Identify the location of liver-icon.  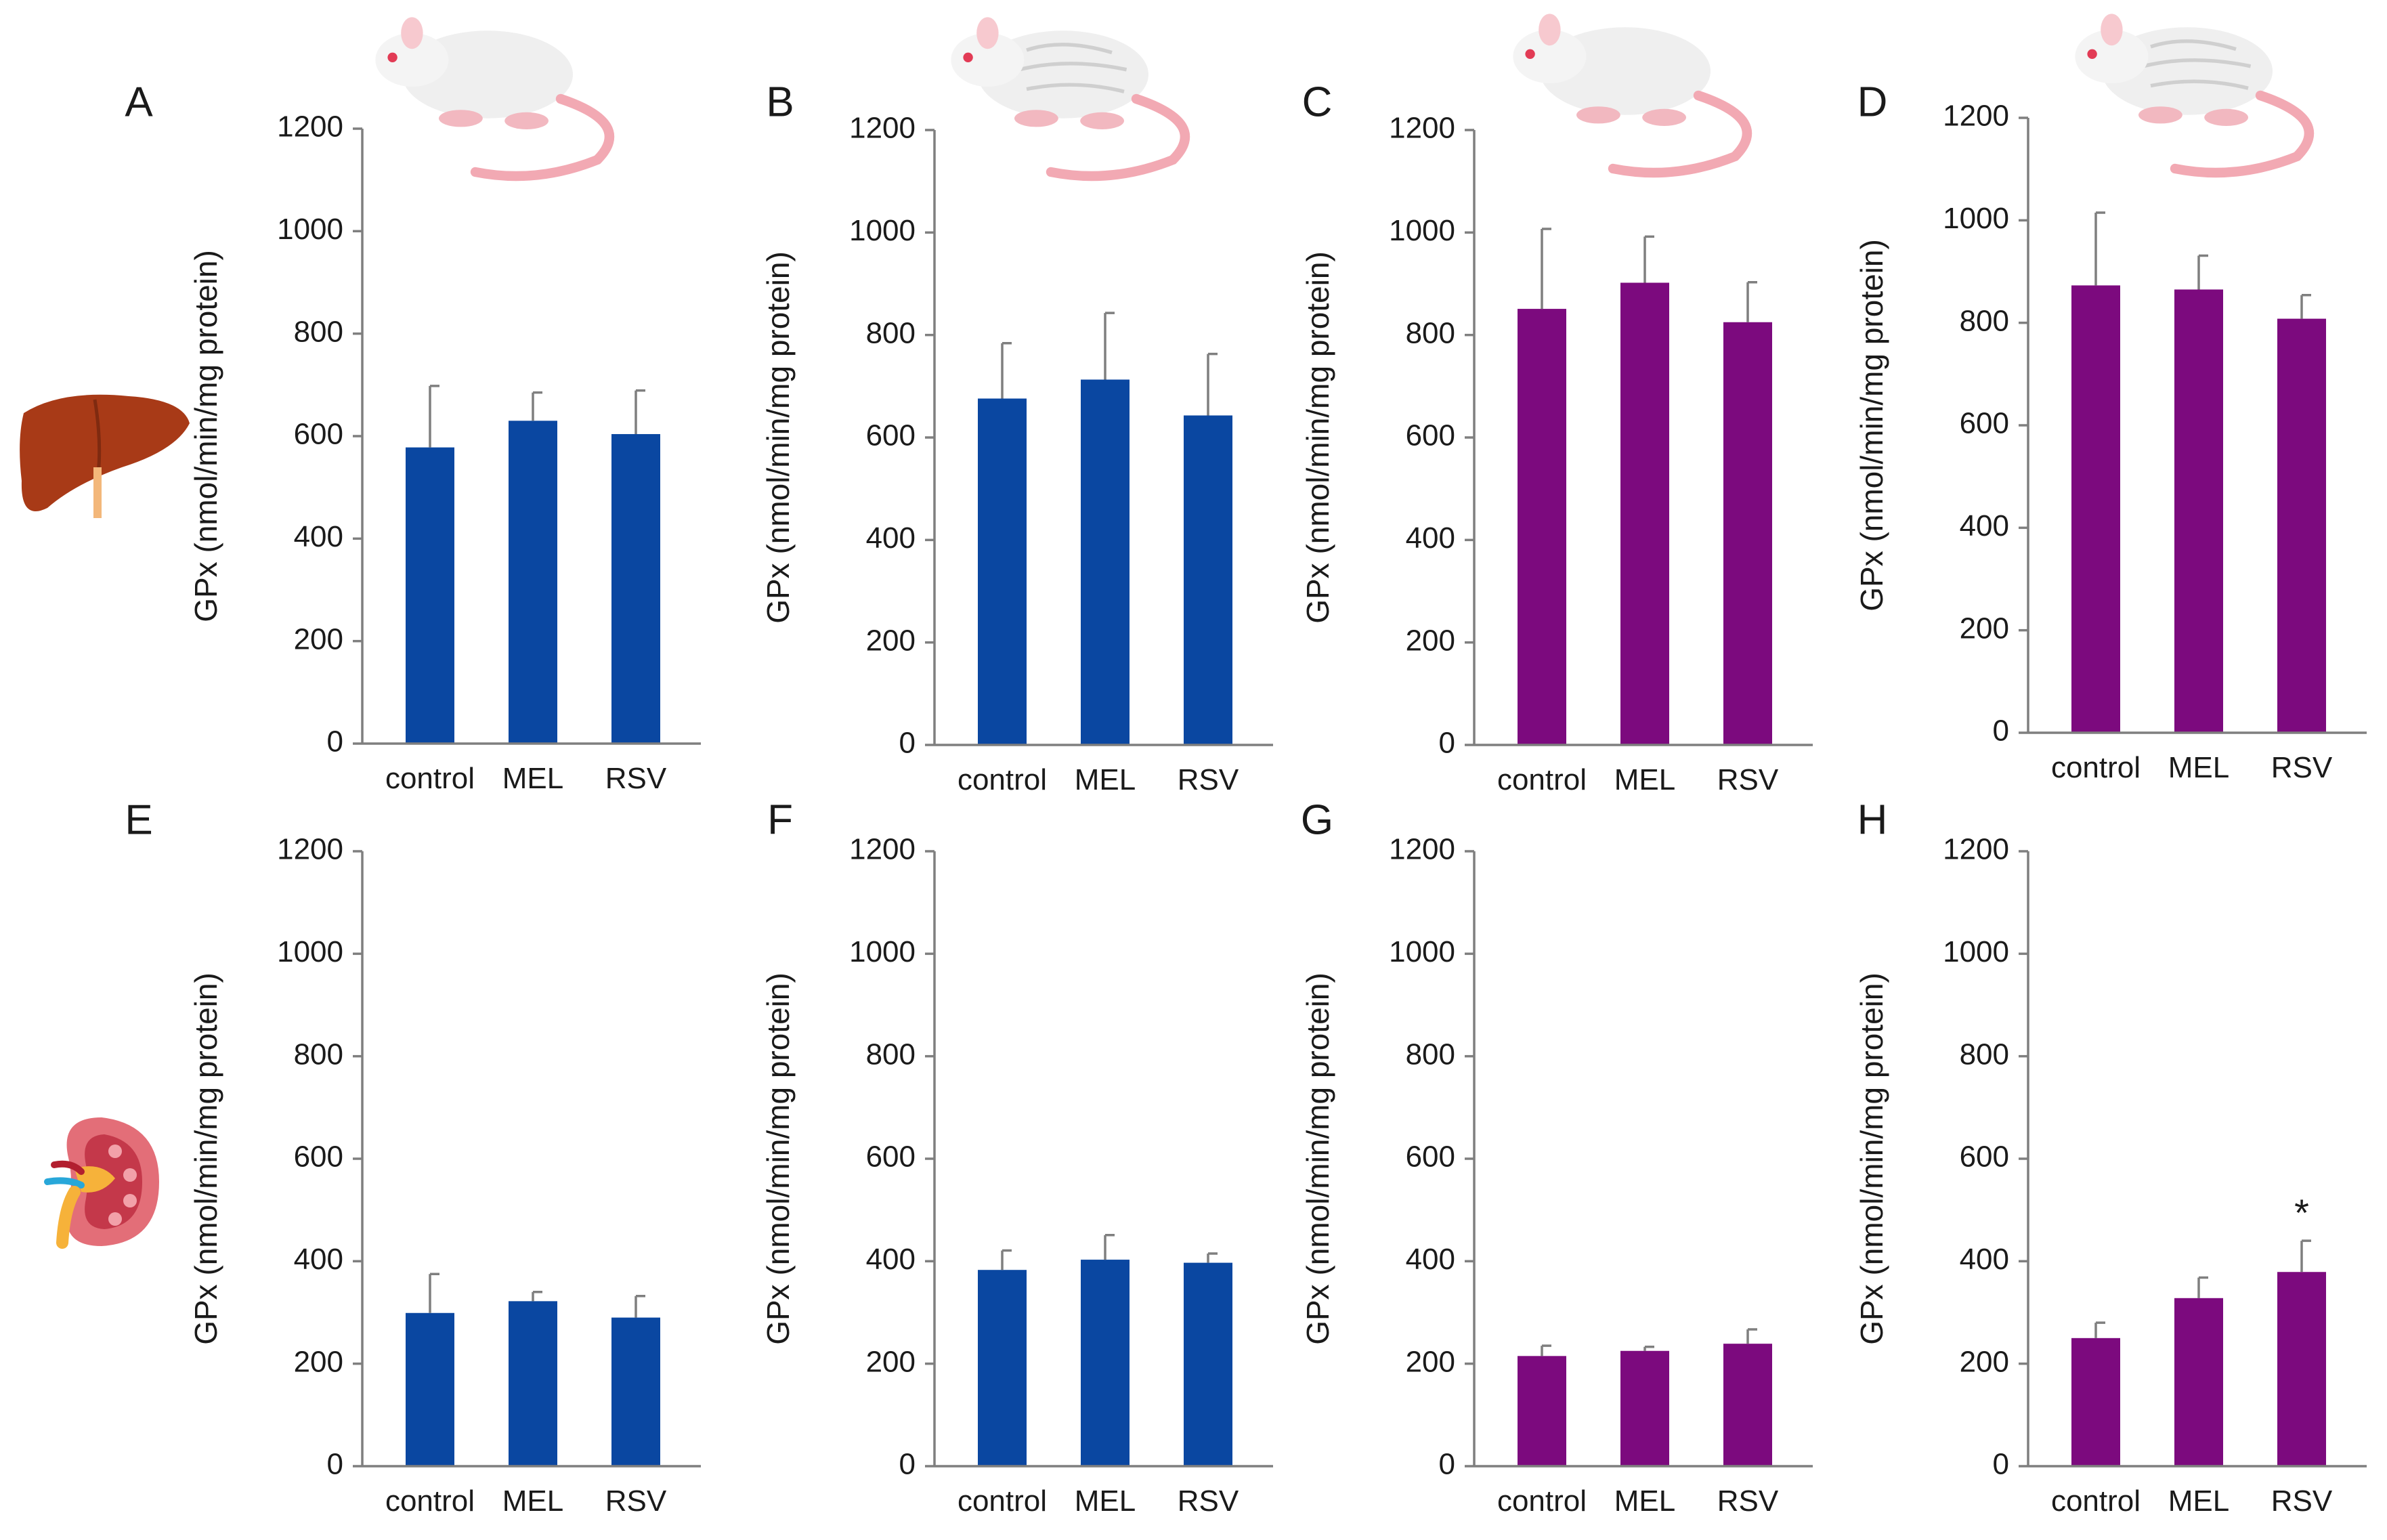
(105, 456).